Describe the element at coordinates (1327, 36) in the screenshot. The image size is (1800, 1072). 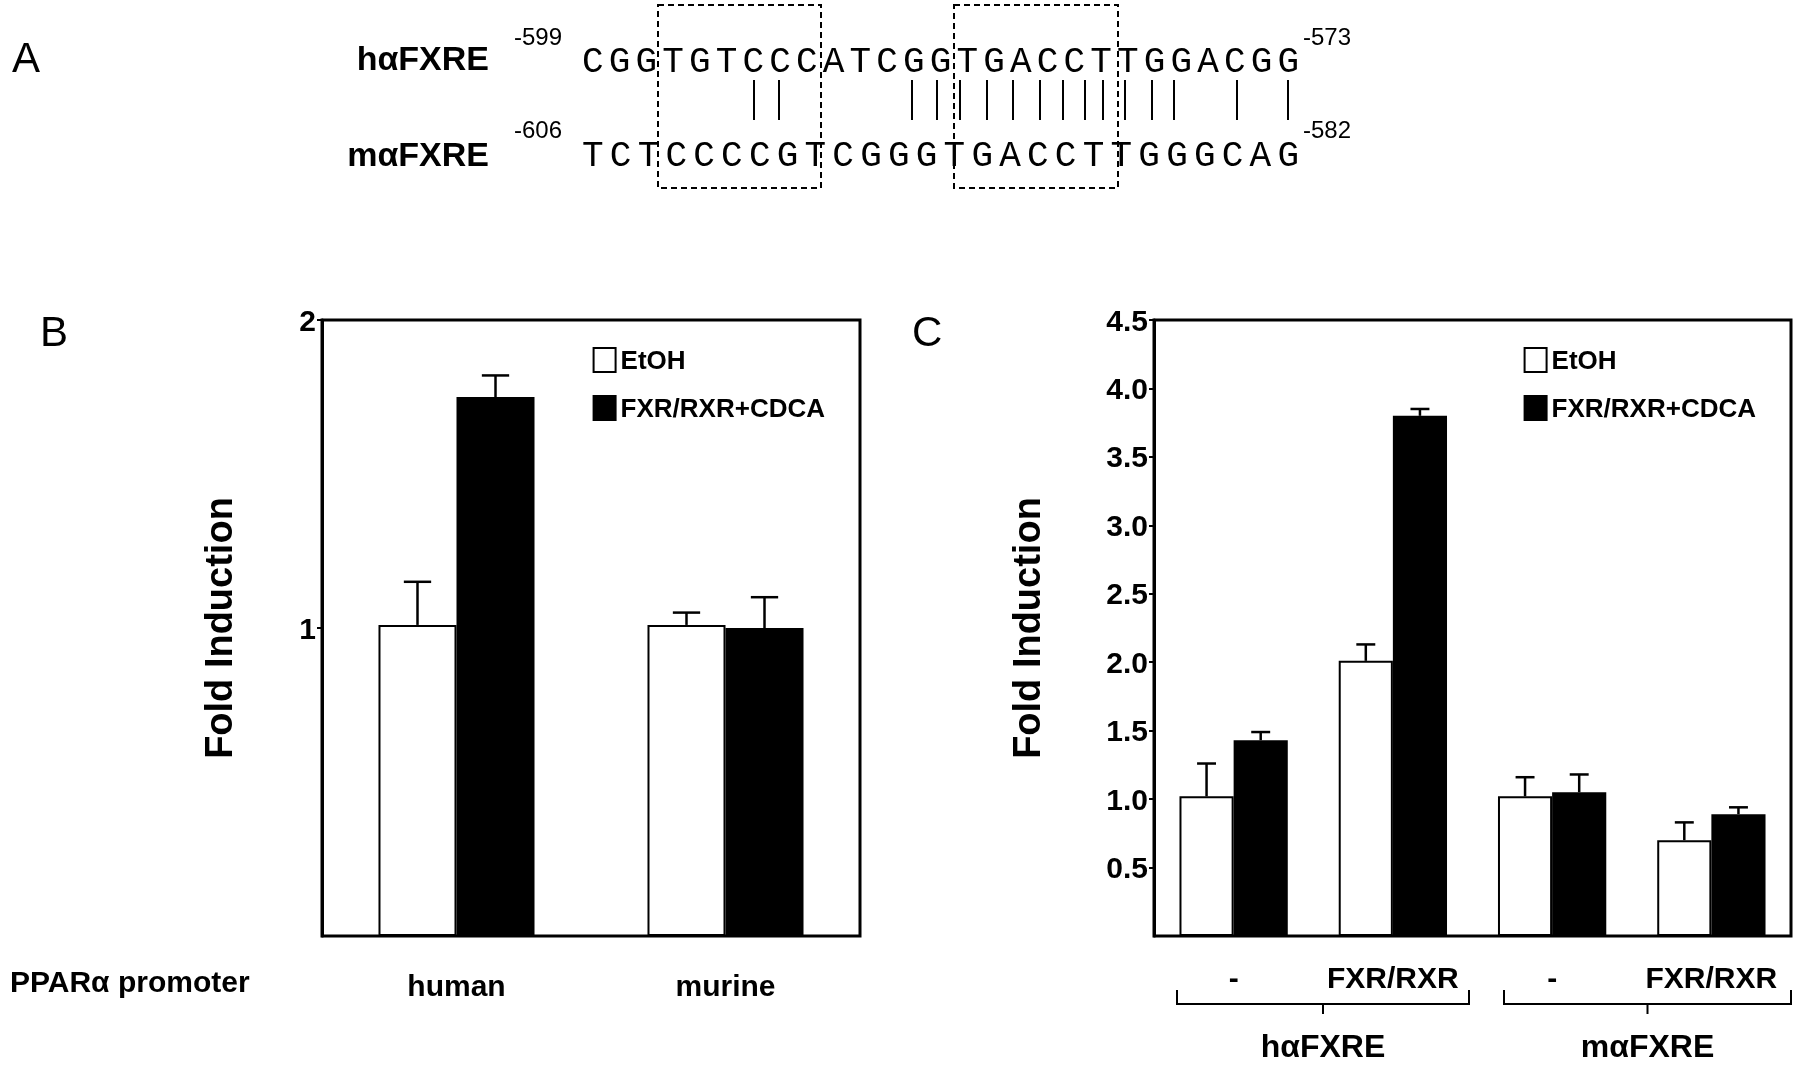
I see `text: -573` at that location.